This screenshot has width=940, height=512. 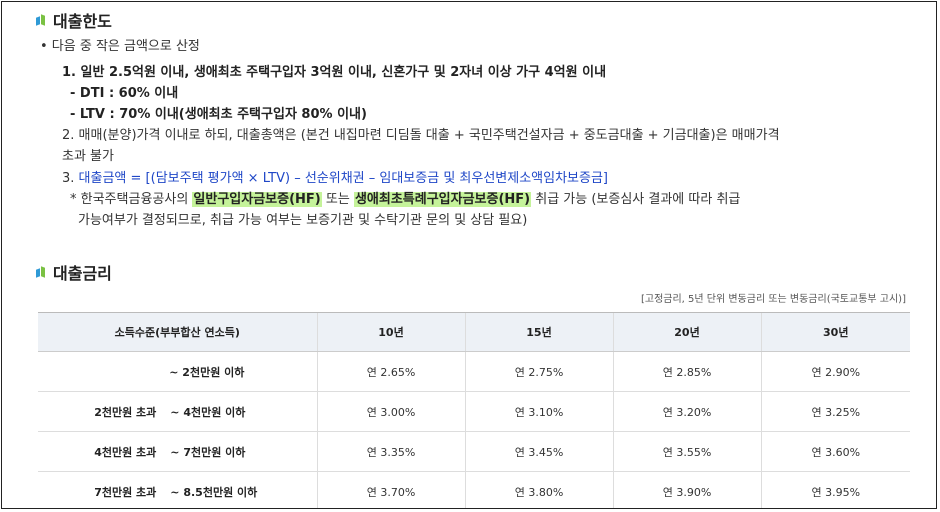 What do you see at coordinates (636, 199) in the screenshot?
I see `note-post: 취급 가능 (보증심사 결과에 따라 취급` at bounding box center [636, 199].